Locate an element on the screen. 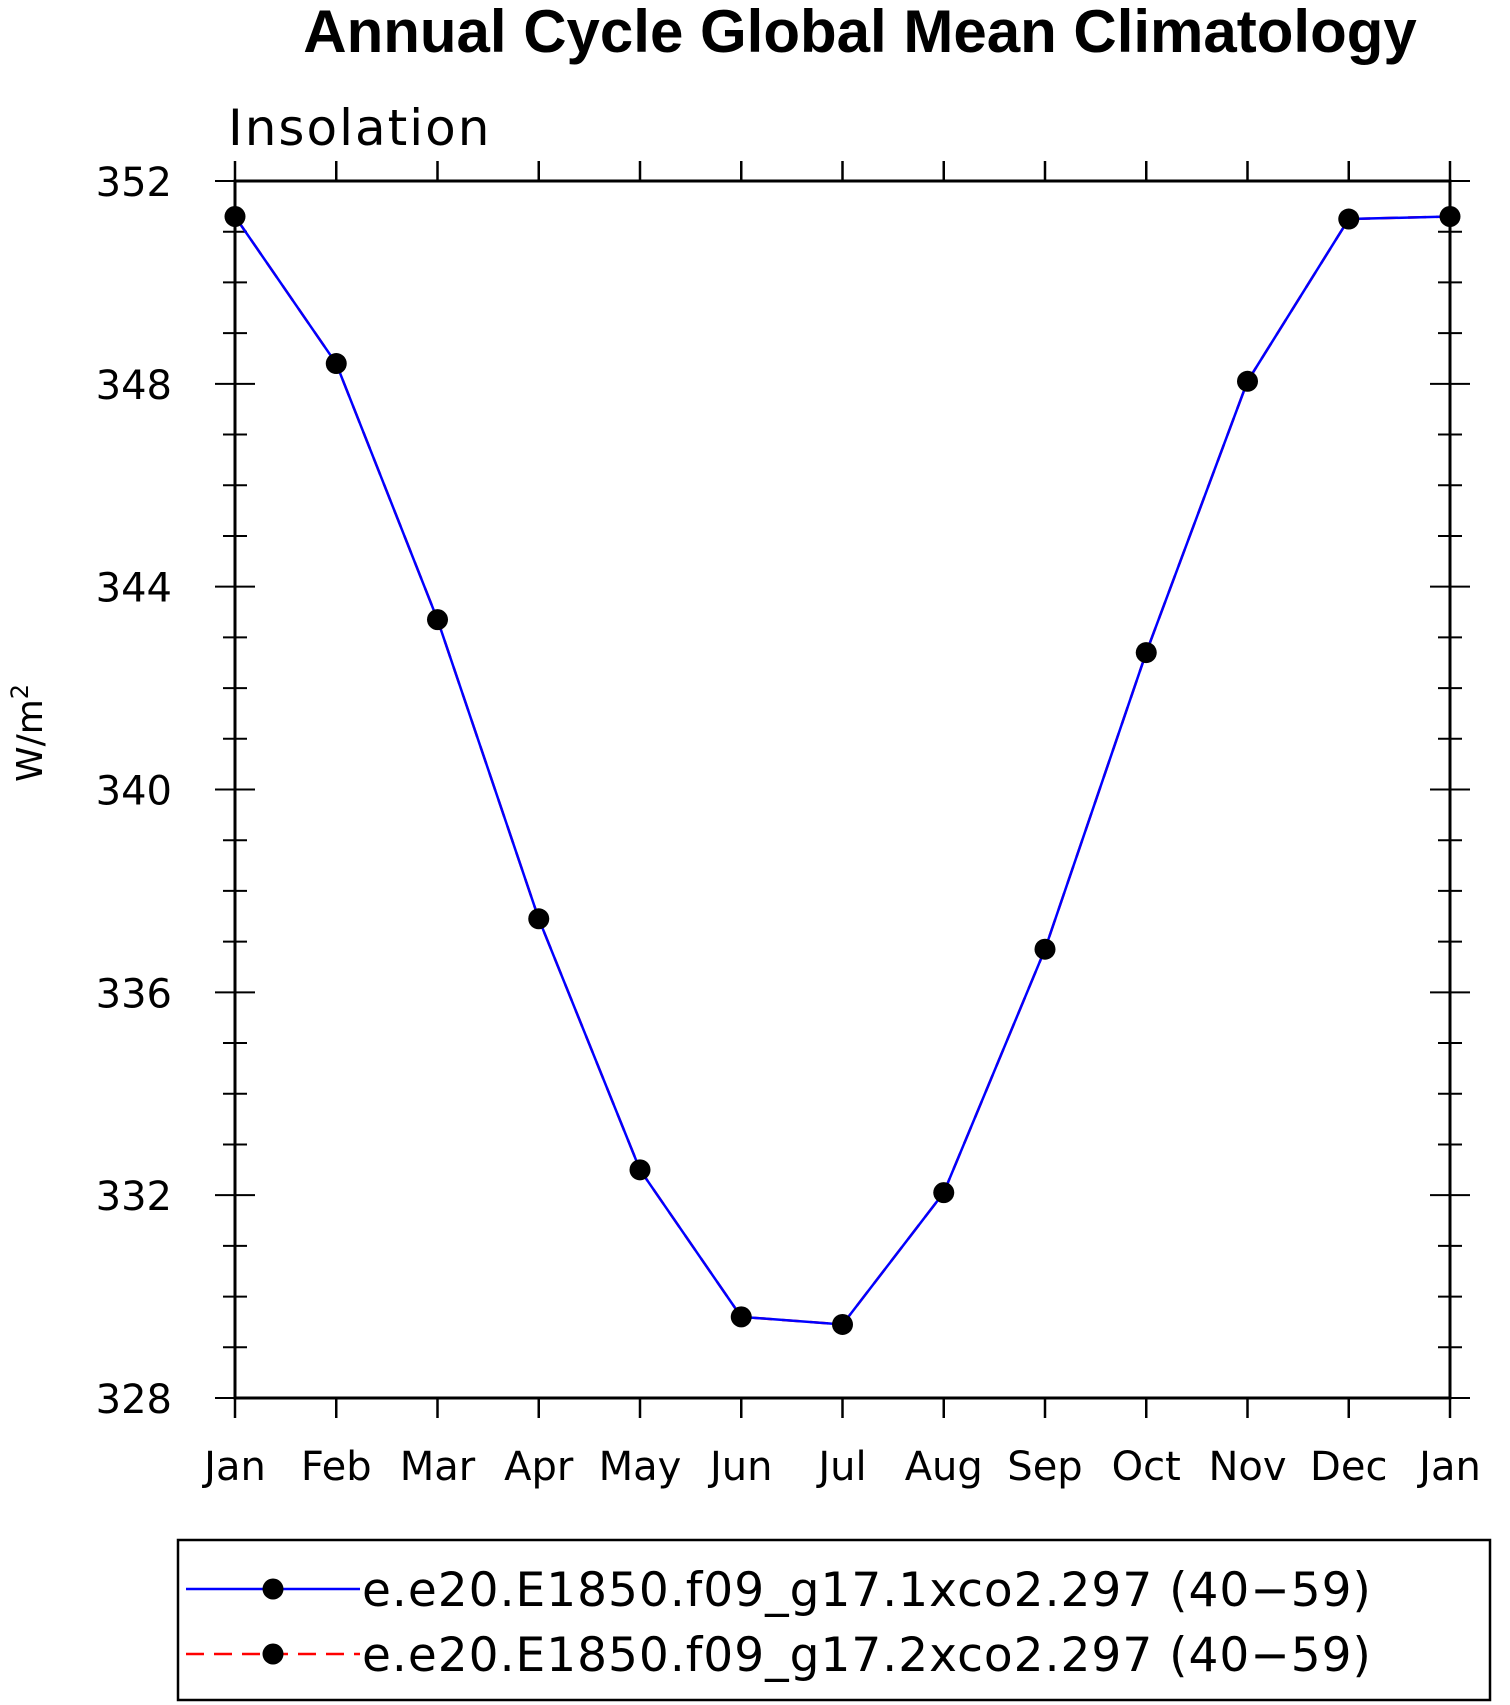  y-tick-label: 352 is located at coordinates (134, 183).